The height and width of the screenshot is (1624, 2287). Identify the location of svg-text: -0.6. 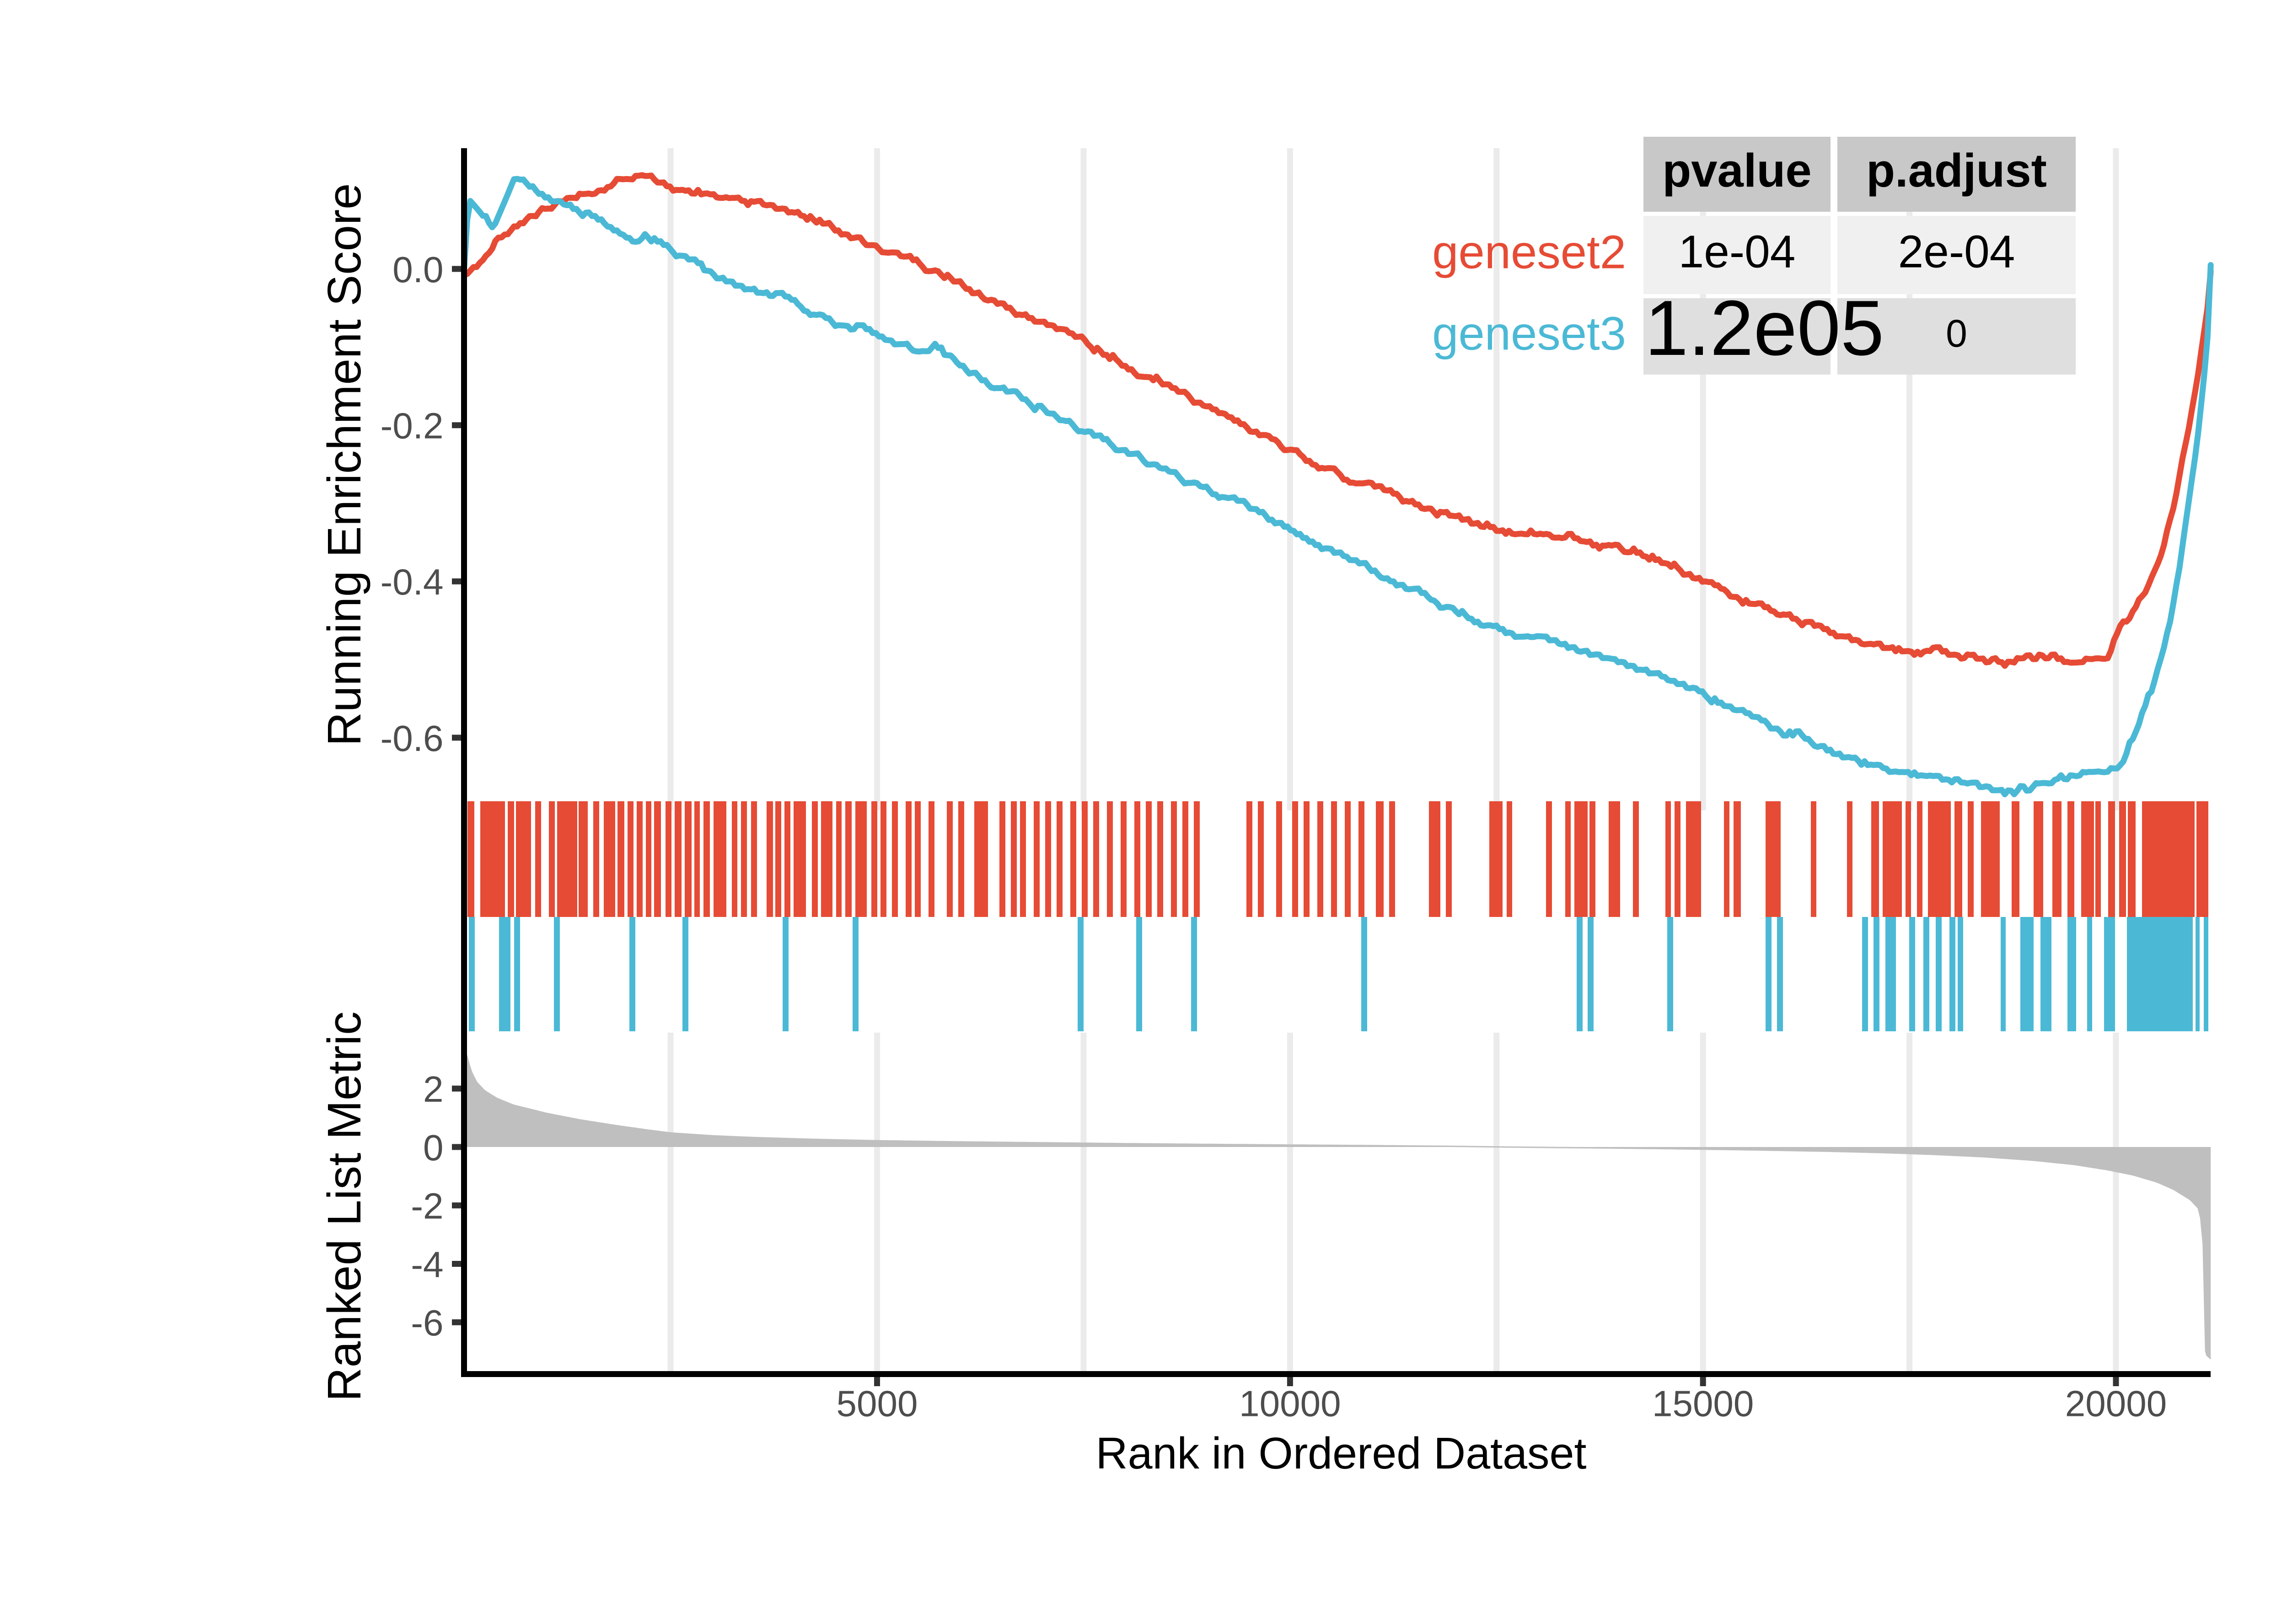
(412, 738).